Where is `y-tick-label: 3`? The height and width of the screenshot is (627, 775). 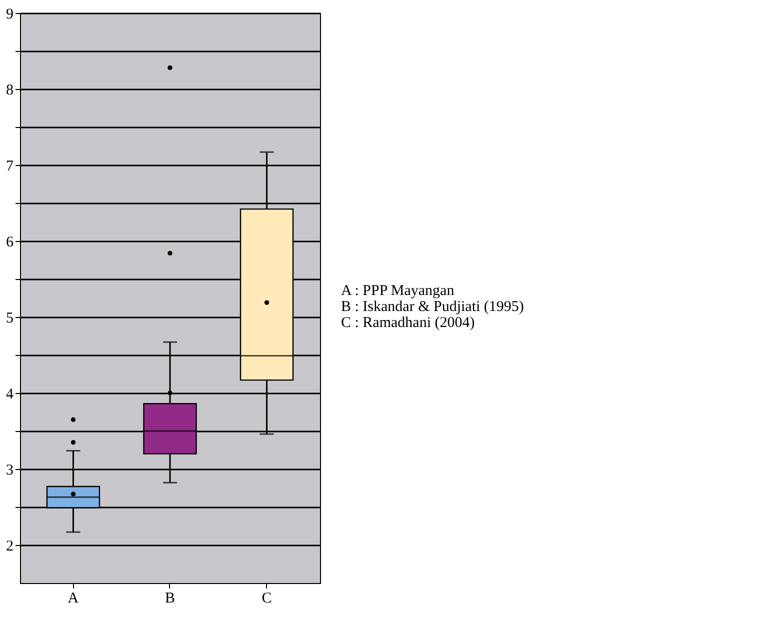
y-tick-label: 3 is located at coordinates (10, 470).